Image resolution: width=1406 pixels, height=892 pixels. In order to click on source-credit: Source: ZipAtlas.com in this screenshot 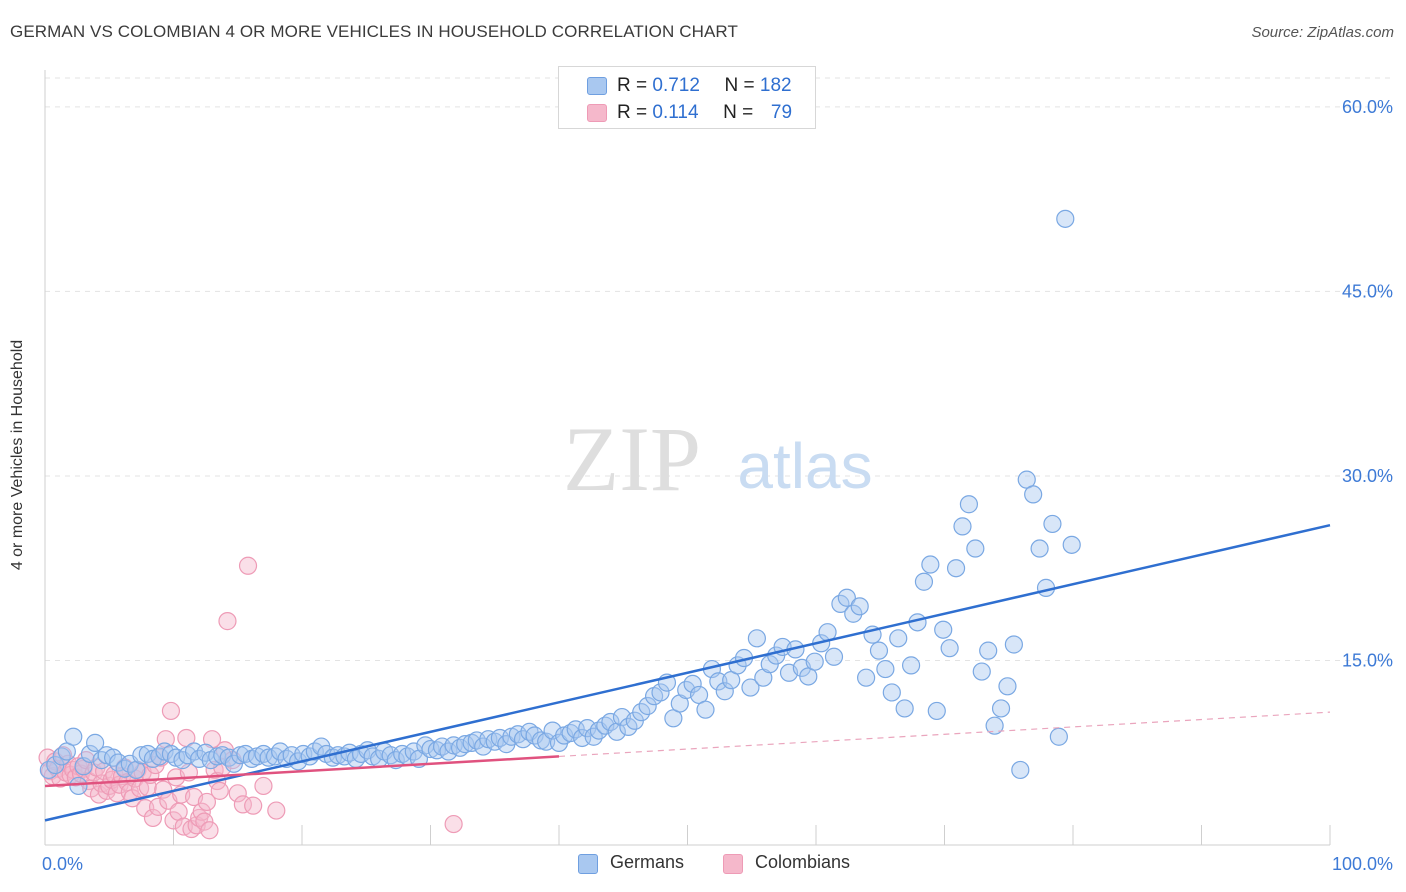, I will do `click(1322, 32)`.